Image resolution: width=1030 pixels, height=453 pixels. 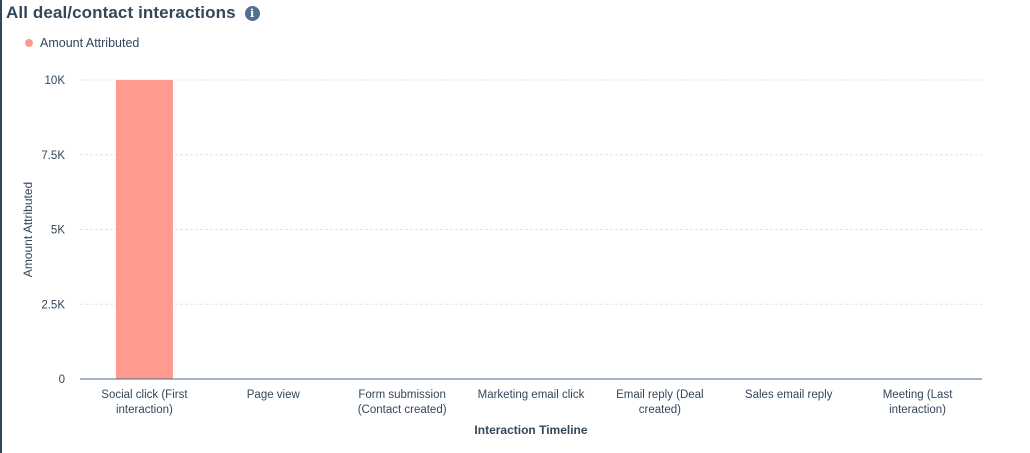 What do you see at coordinates (531, 395) in the screenshot?
I see `x-tick-label: Marketing email click` at bounding box center [531, 395].